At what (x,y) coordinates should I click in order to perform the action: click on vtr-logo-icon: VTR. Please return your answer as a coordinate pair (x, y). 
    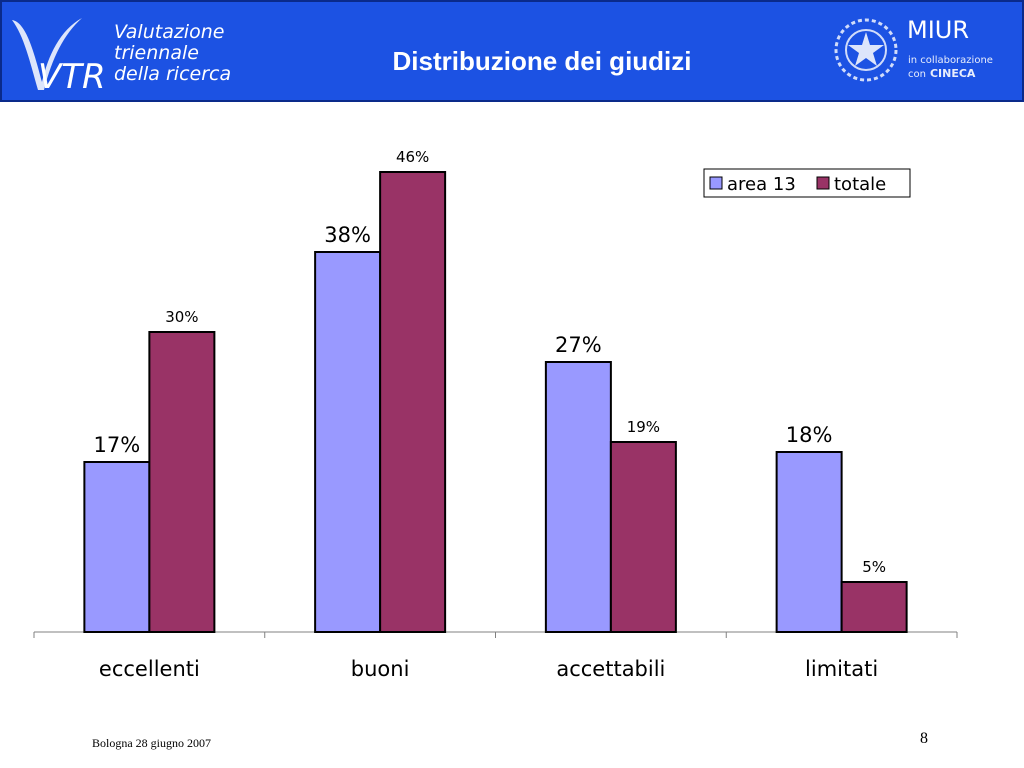
    Looking at the image, I should click on (58, 56).